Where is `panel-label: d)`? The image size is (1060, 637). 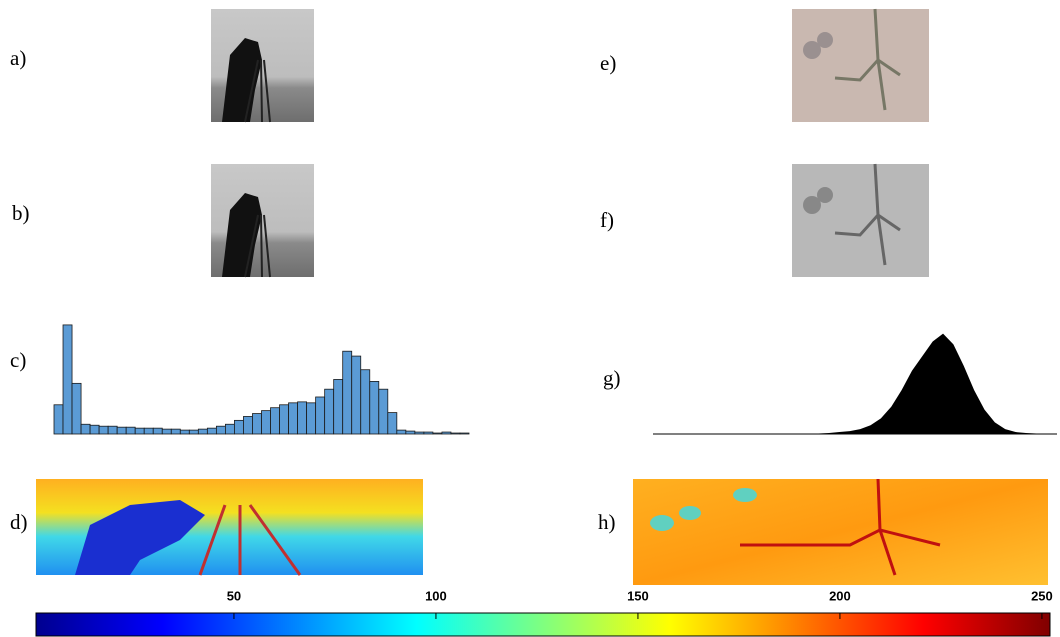 panel-label: d) is located at coordinates (19, 522).